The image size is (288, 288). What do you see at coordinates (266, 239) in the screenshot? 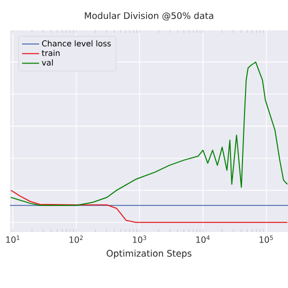
I see `x-tick-label: 10$^{5}$` at bounding box center [266, 239].